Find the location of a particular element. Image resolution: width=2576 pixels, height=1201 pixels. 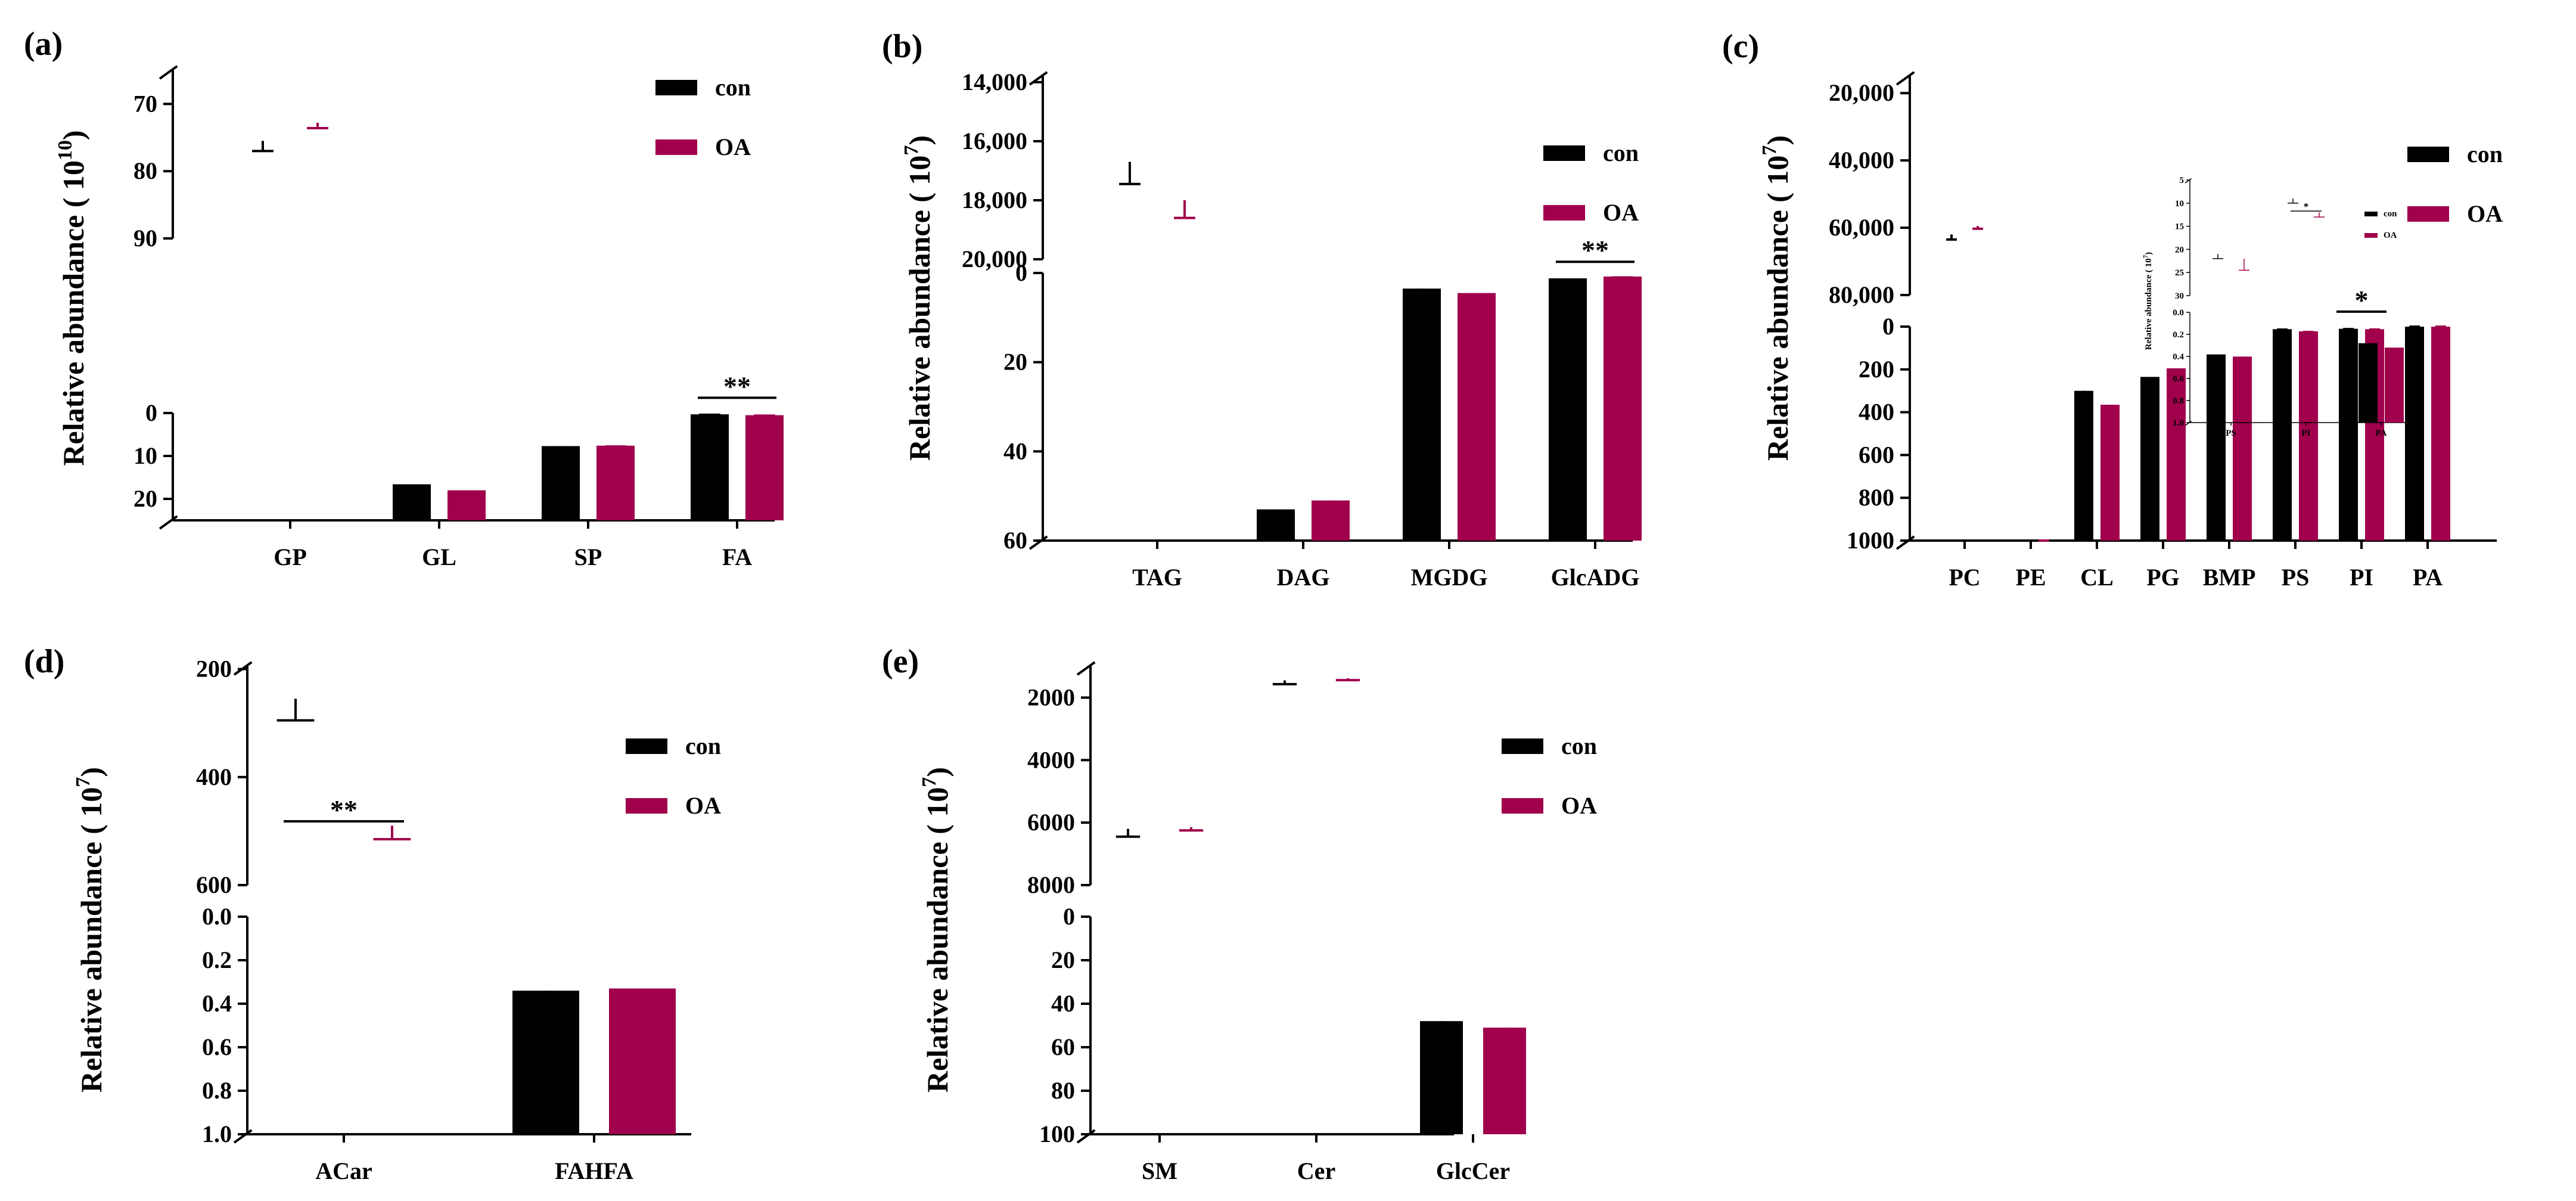

y-tick-label: 1000 is located at coordinates (1870, 540).